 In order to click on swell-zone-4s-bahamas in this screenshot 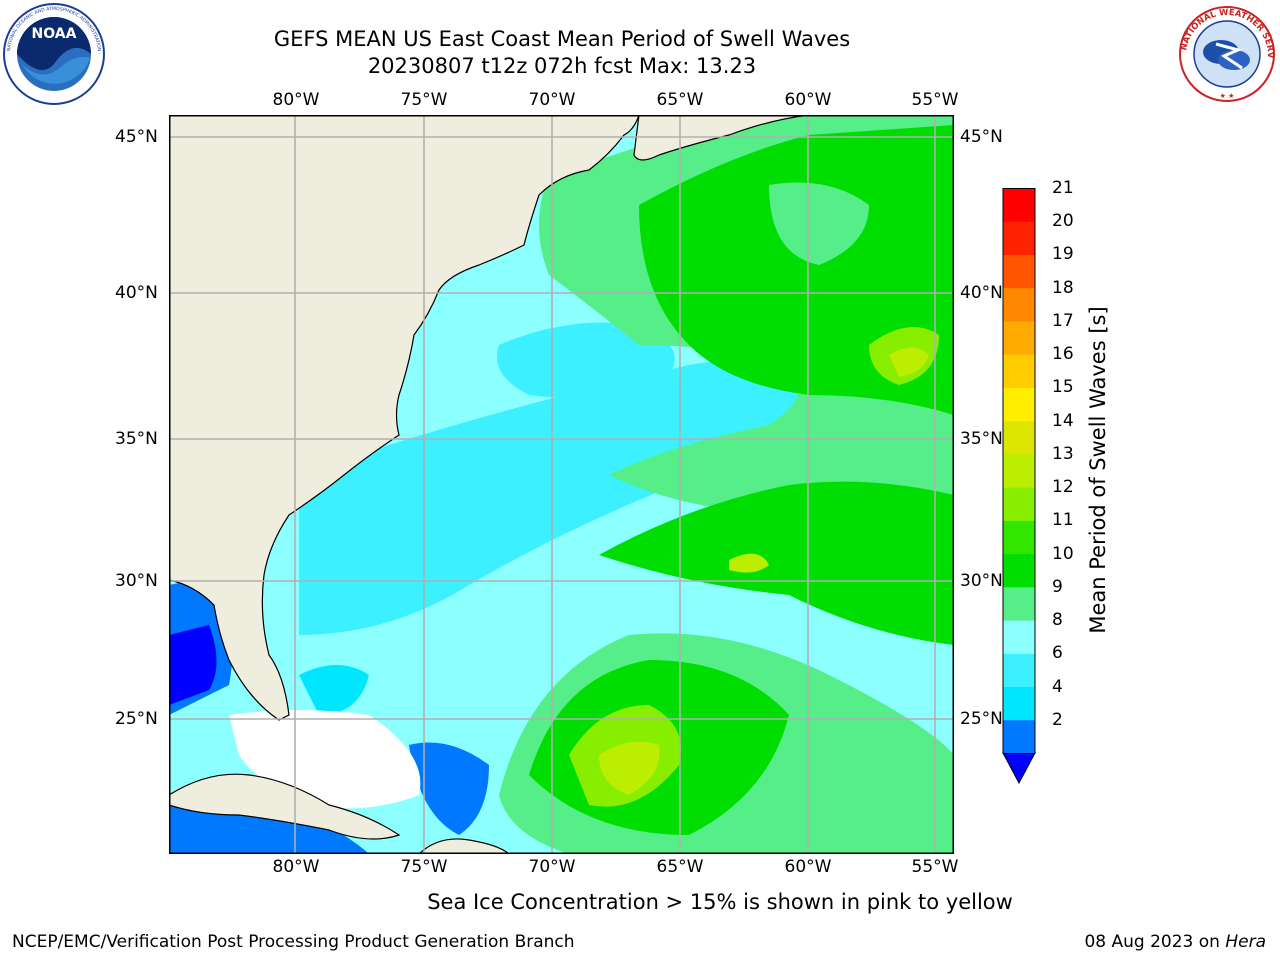, I will do `click(449, 788)`.